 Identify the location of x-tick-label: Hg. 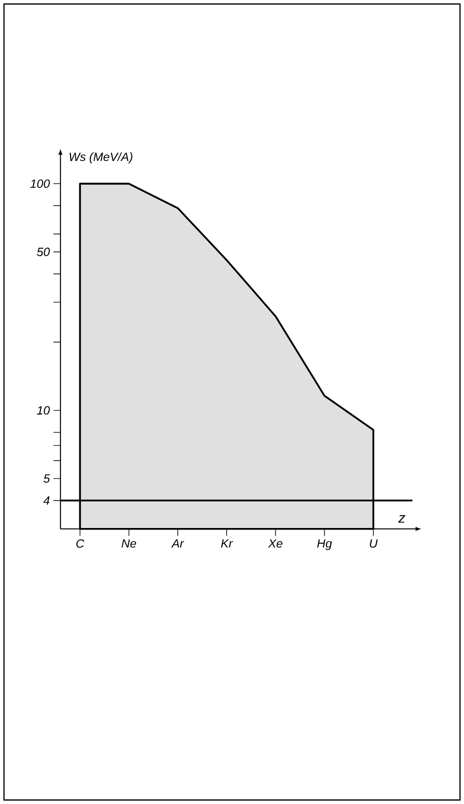
(324, 544).